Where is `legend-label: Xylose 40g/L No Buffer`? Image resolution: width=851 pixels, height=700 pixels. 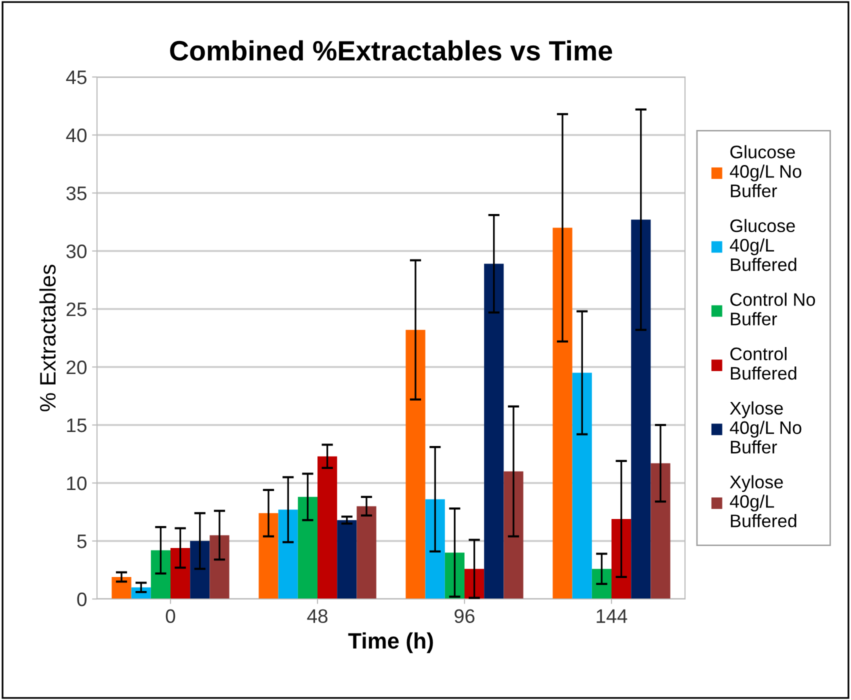 legend-label: Xylose 40g/L No Buffer is located at coordinates (766, 427).